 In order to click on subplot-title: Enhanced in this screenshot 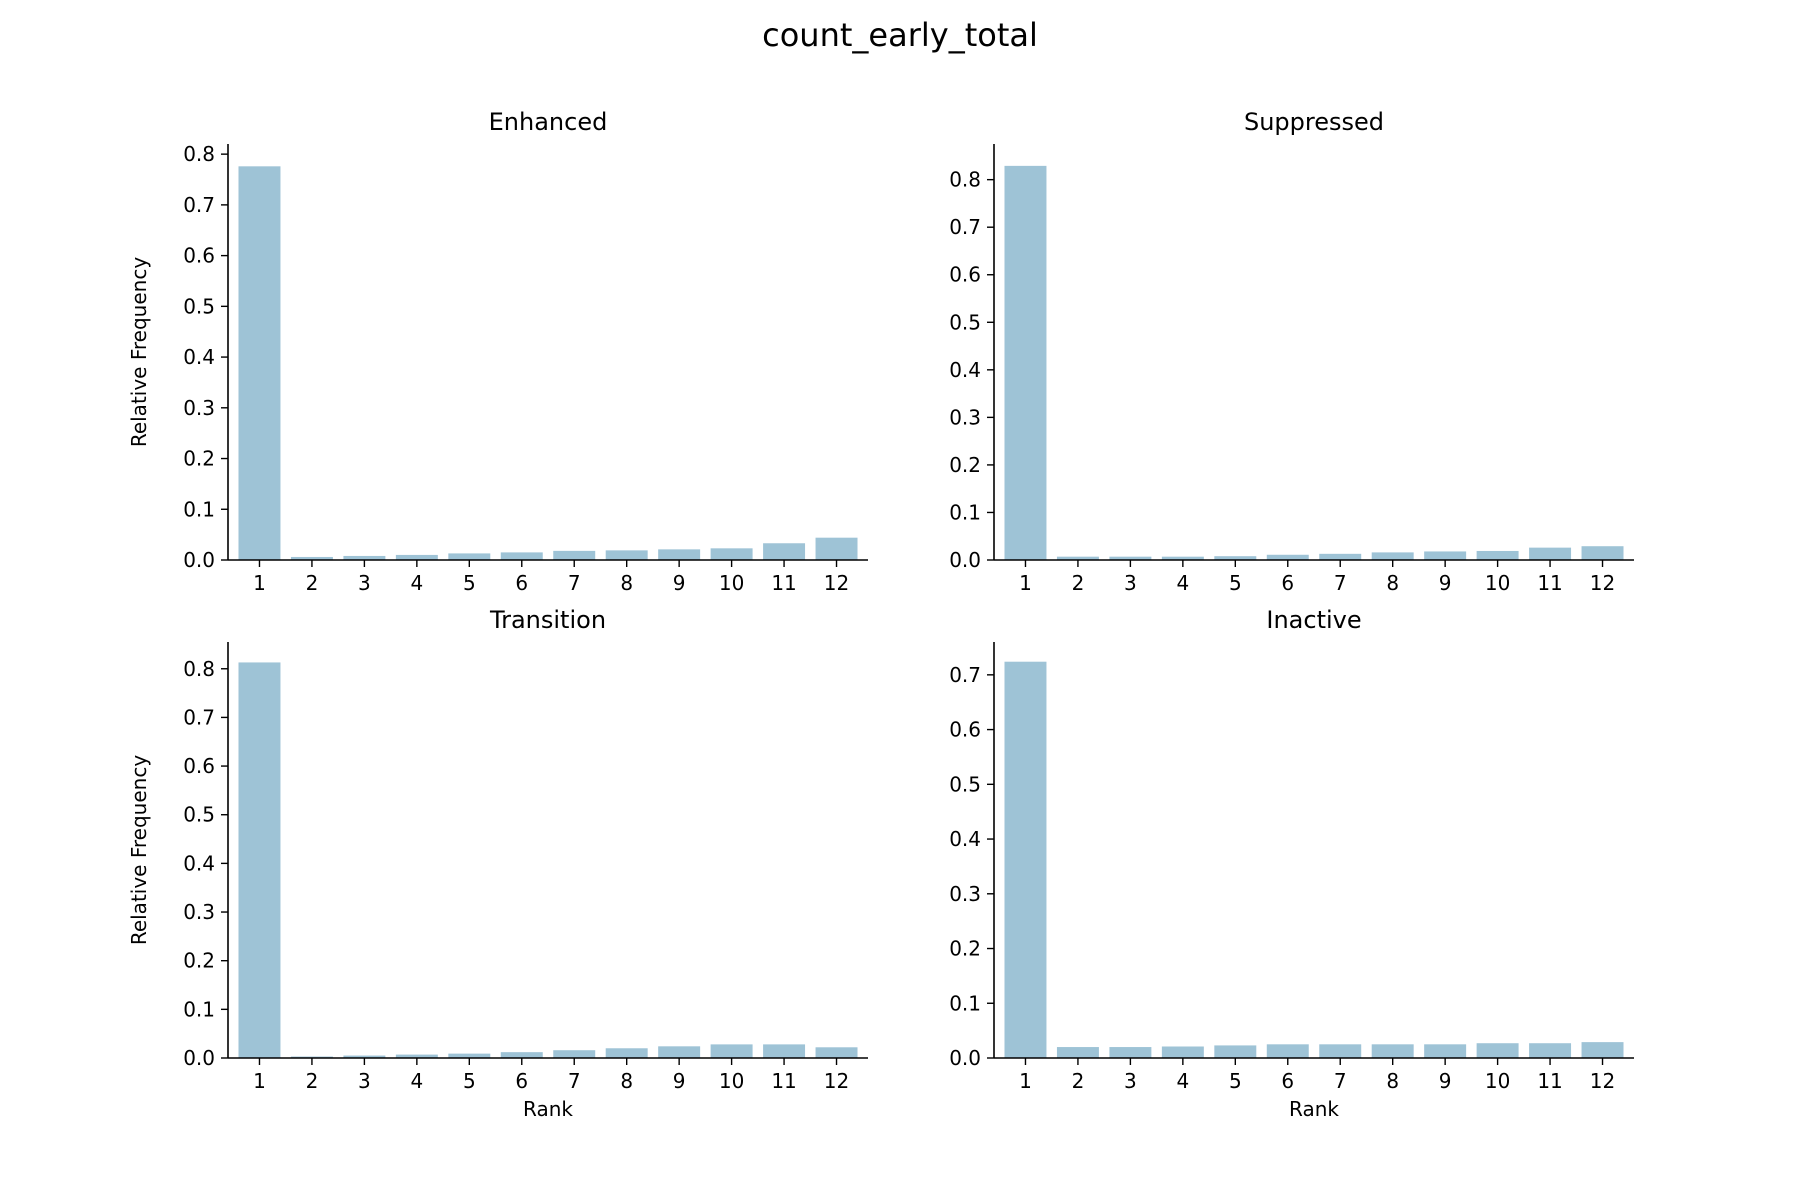, I will do `click(548, 122)`.